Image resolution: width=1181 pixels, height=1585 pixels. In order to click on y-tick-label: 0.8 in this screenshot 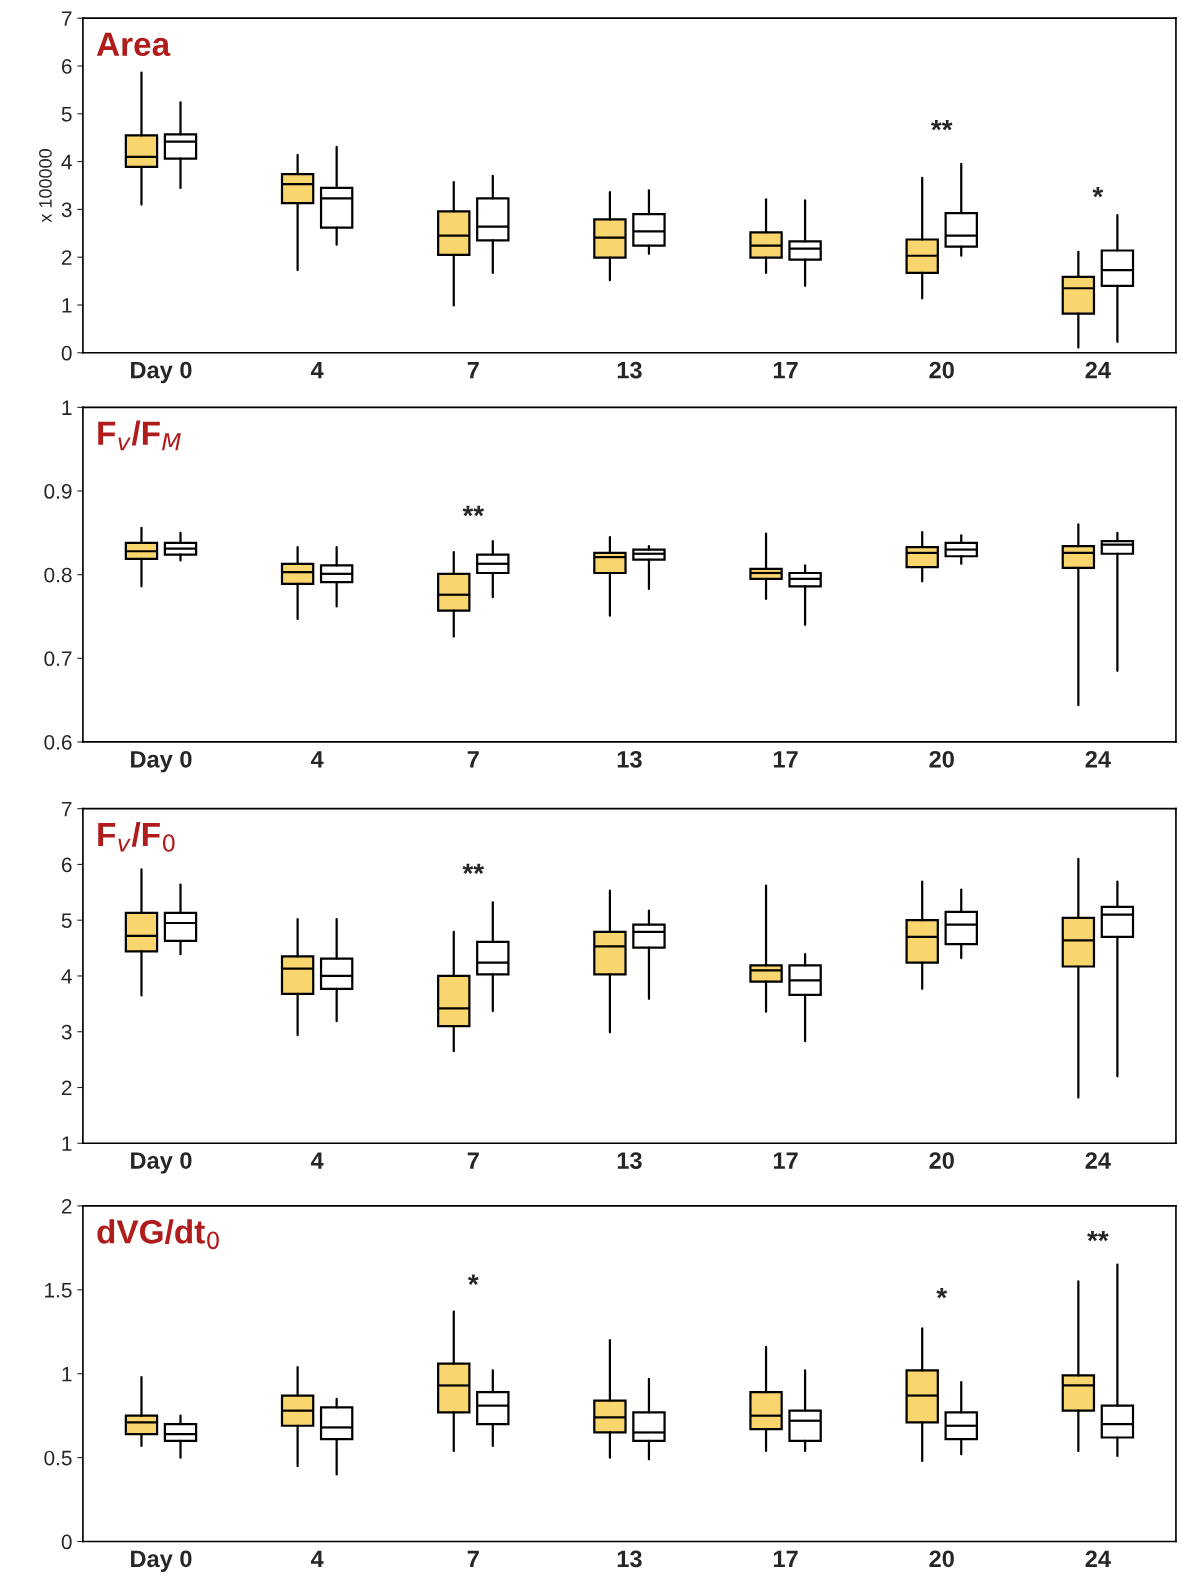, I will do `click(58, 575)`.